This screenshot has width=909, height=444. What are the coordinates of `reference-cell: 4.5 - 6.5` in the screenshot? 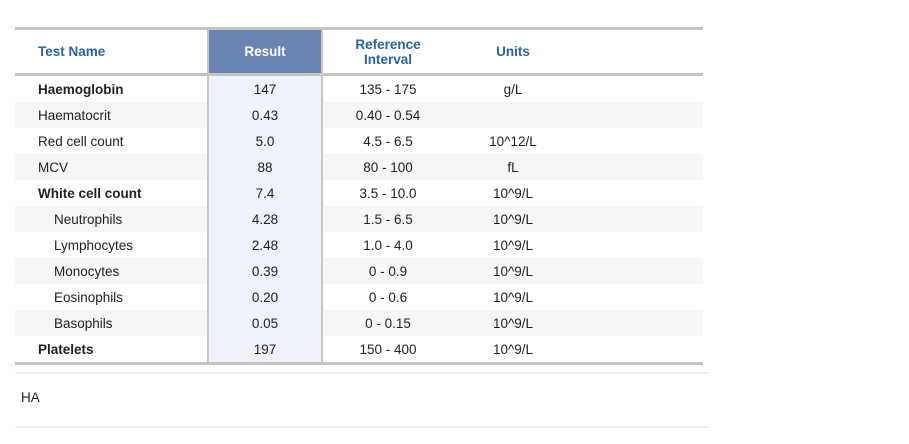 It's located at (388, 141).